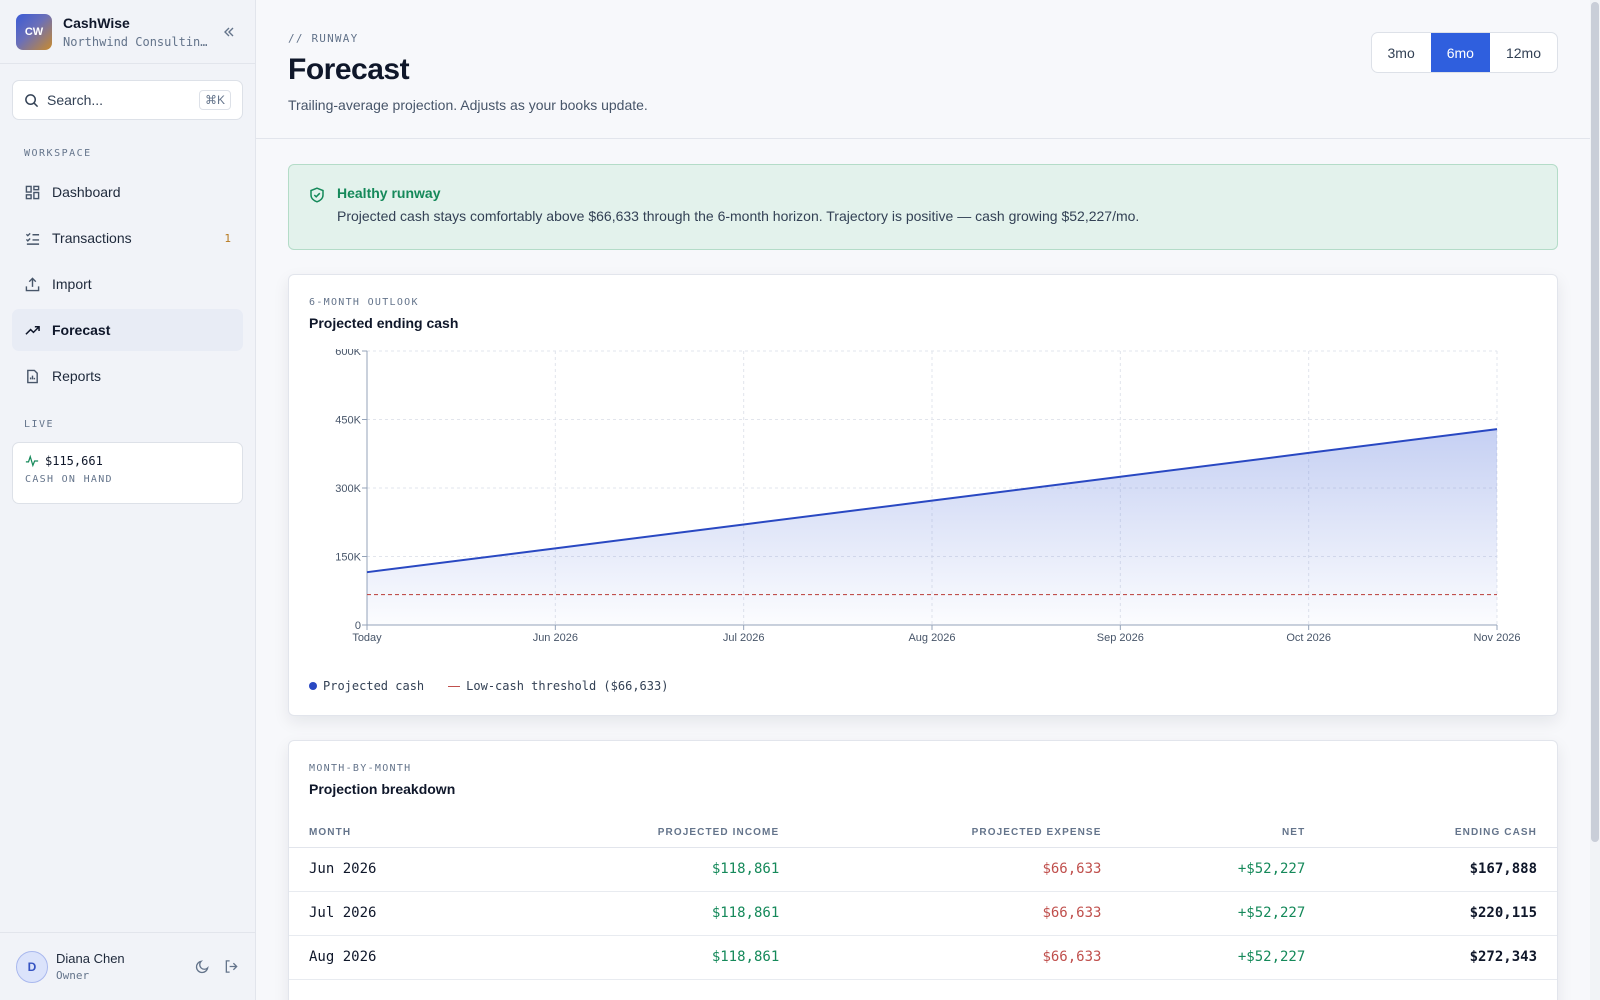 The width and height of the screenshot is (1600, 1000). I want to click on chevrons-left-icon, so click(229, 31).